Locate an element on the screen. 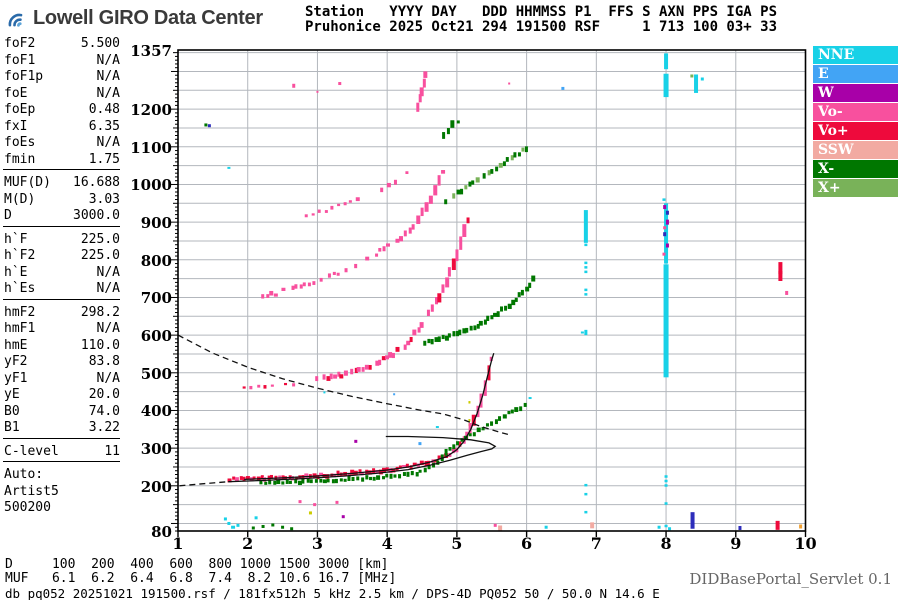 This screenshot has width=900, height=600. param-label: B1 is located at coordinates (12, 427).